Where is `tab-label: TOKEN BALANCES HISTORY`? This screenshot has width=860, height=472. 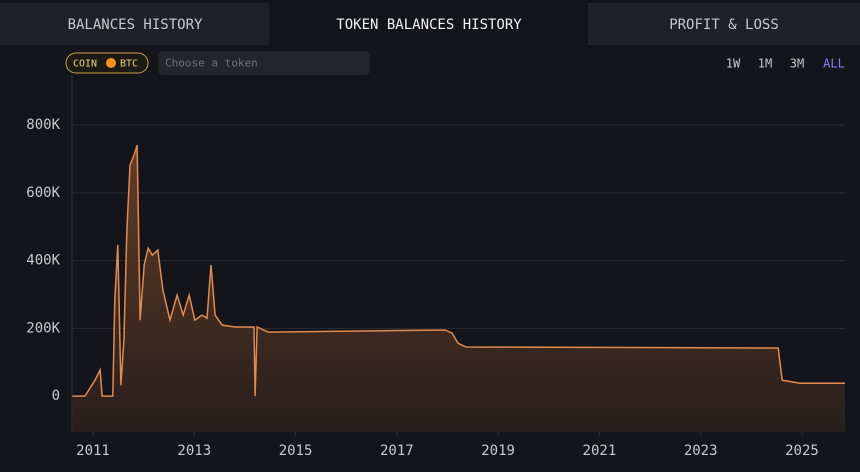 tab-label: TOKEN BALANCES HISTORY is located at coordinates (429, 25).